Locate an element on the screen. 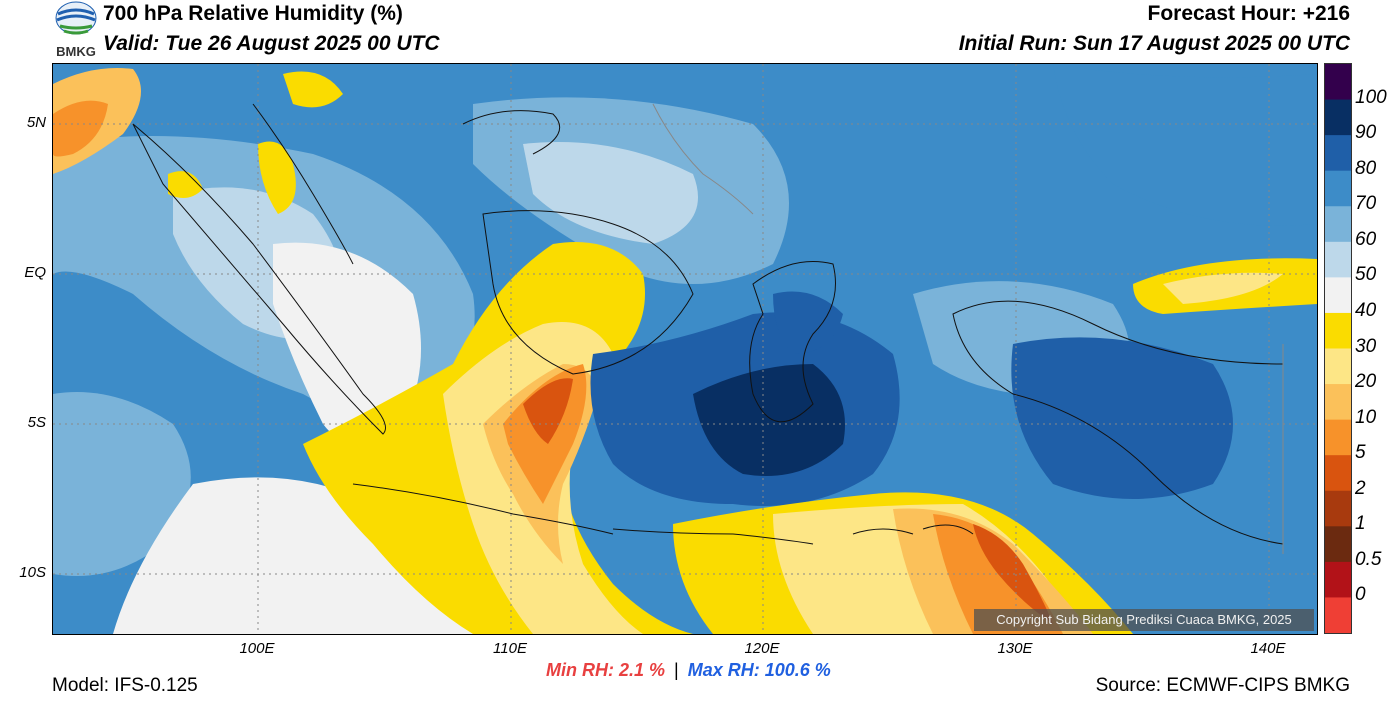 The height and width of the screenshot is (709, 1400). lon-label-140e: 140E is located at coordinates (1268, 648).